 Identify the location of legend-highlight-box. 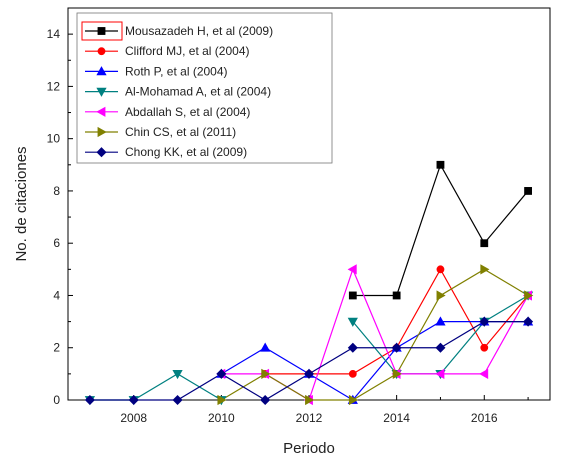
(102, 31).